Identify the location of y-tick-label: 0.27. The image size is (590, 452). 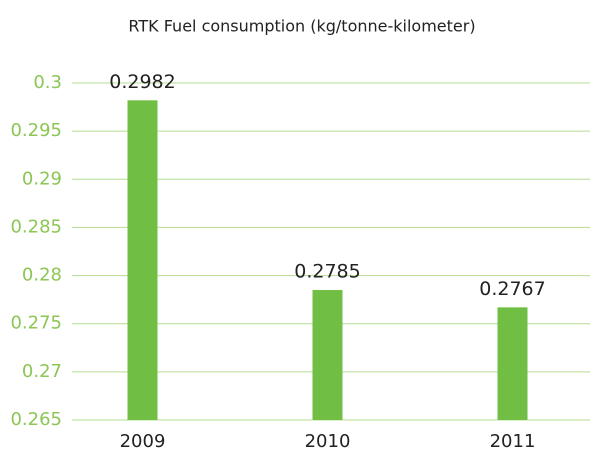
(42, 371).